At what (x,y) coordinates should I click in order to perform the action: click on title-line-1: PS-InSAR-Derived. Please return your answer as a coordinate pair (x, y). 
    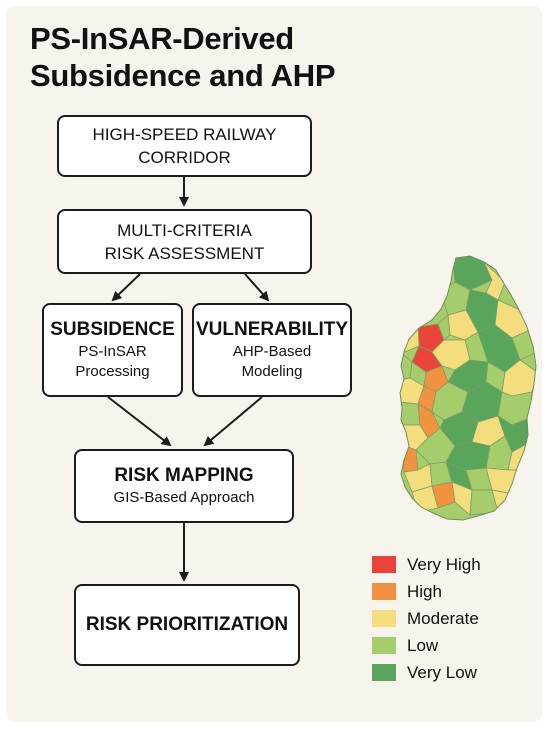
    Looking at the image, I should click on (162, 38).